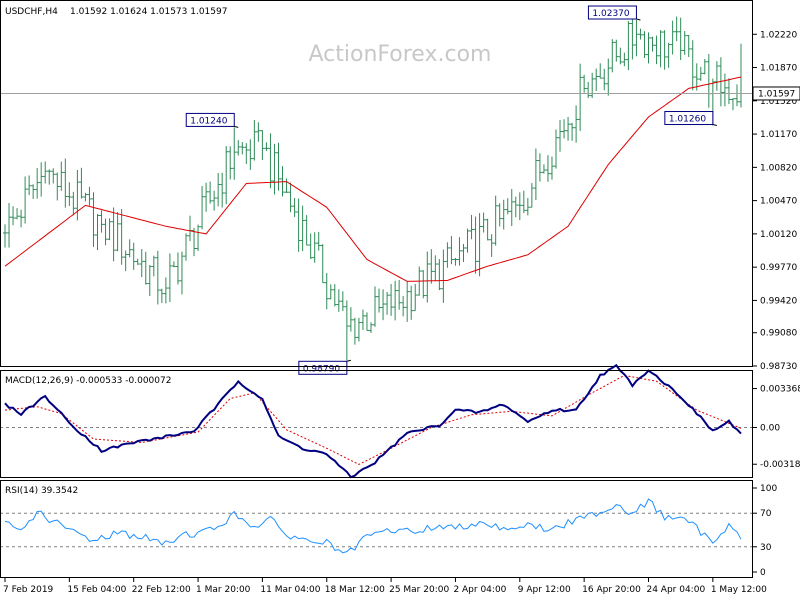 The width and height of the screenshot is (800, 600). Describe the element at coordinates (348, 360) in the screenshot. I see `price-callout-leader` at that location.